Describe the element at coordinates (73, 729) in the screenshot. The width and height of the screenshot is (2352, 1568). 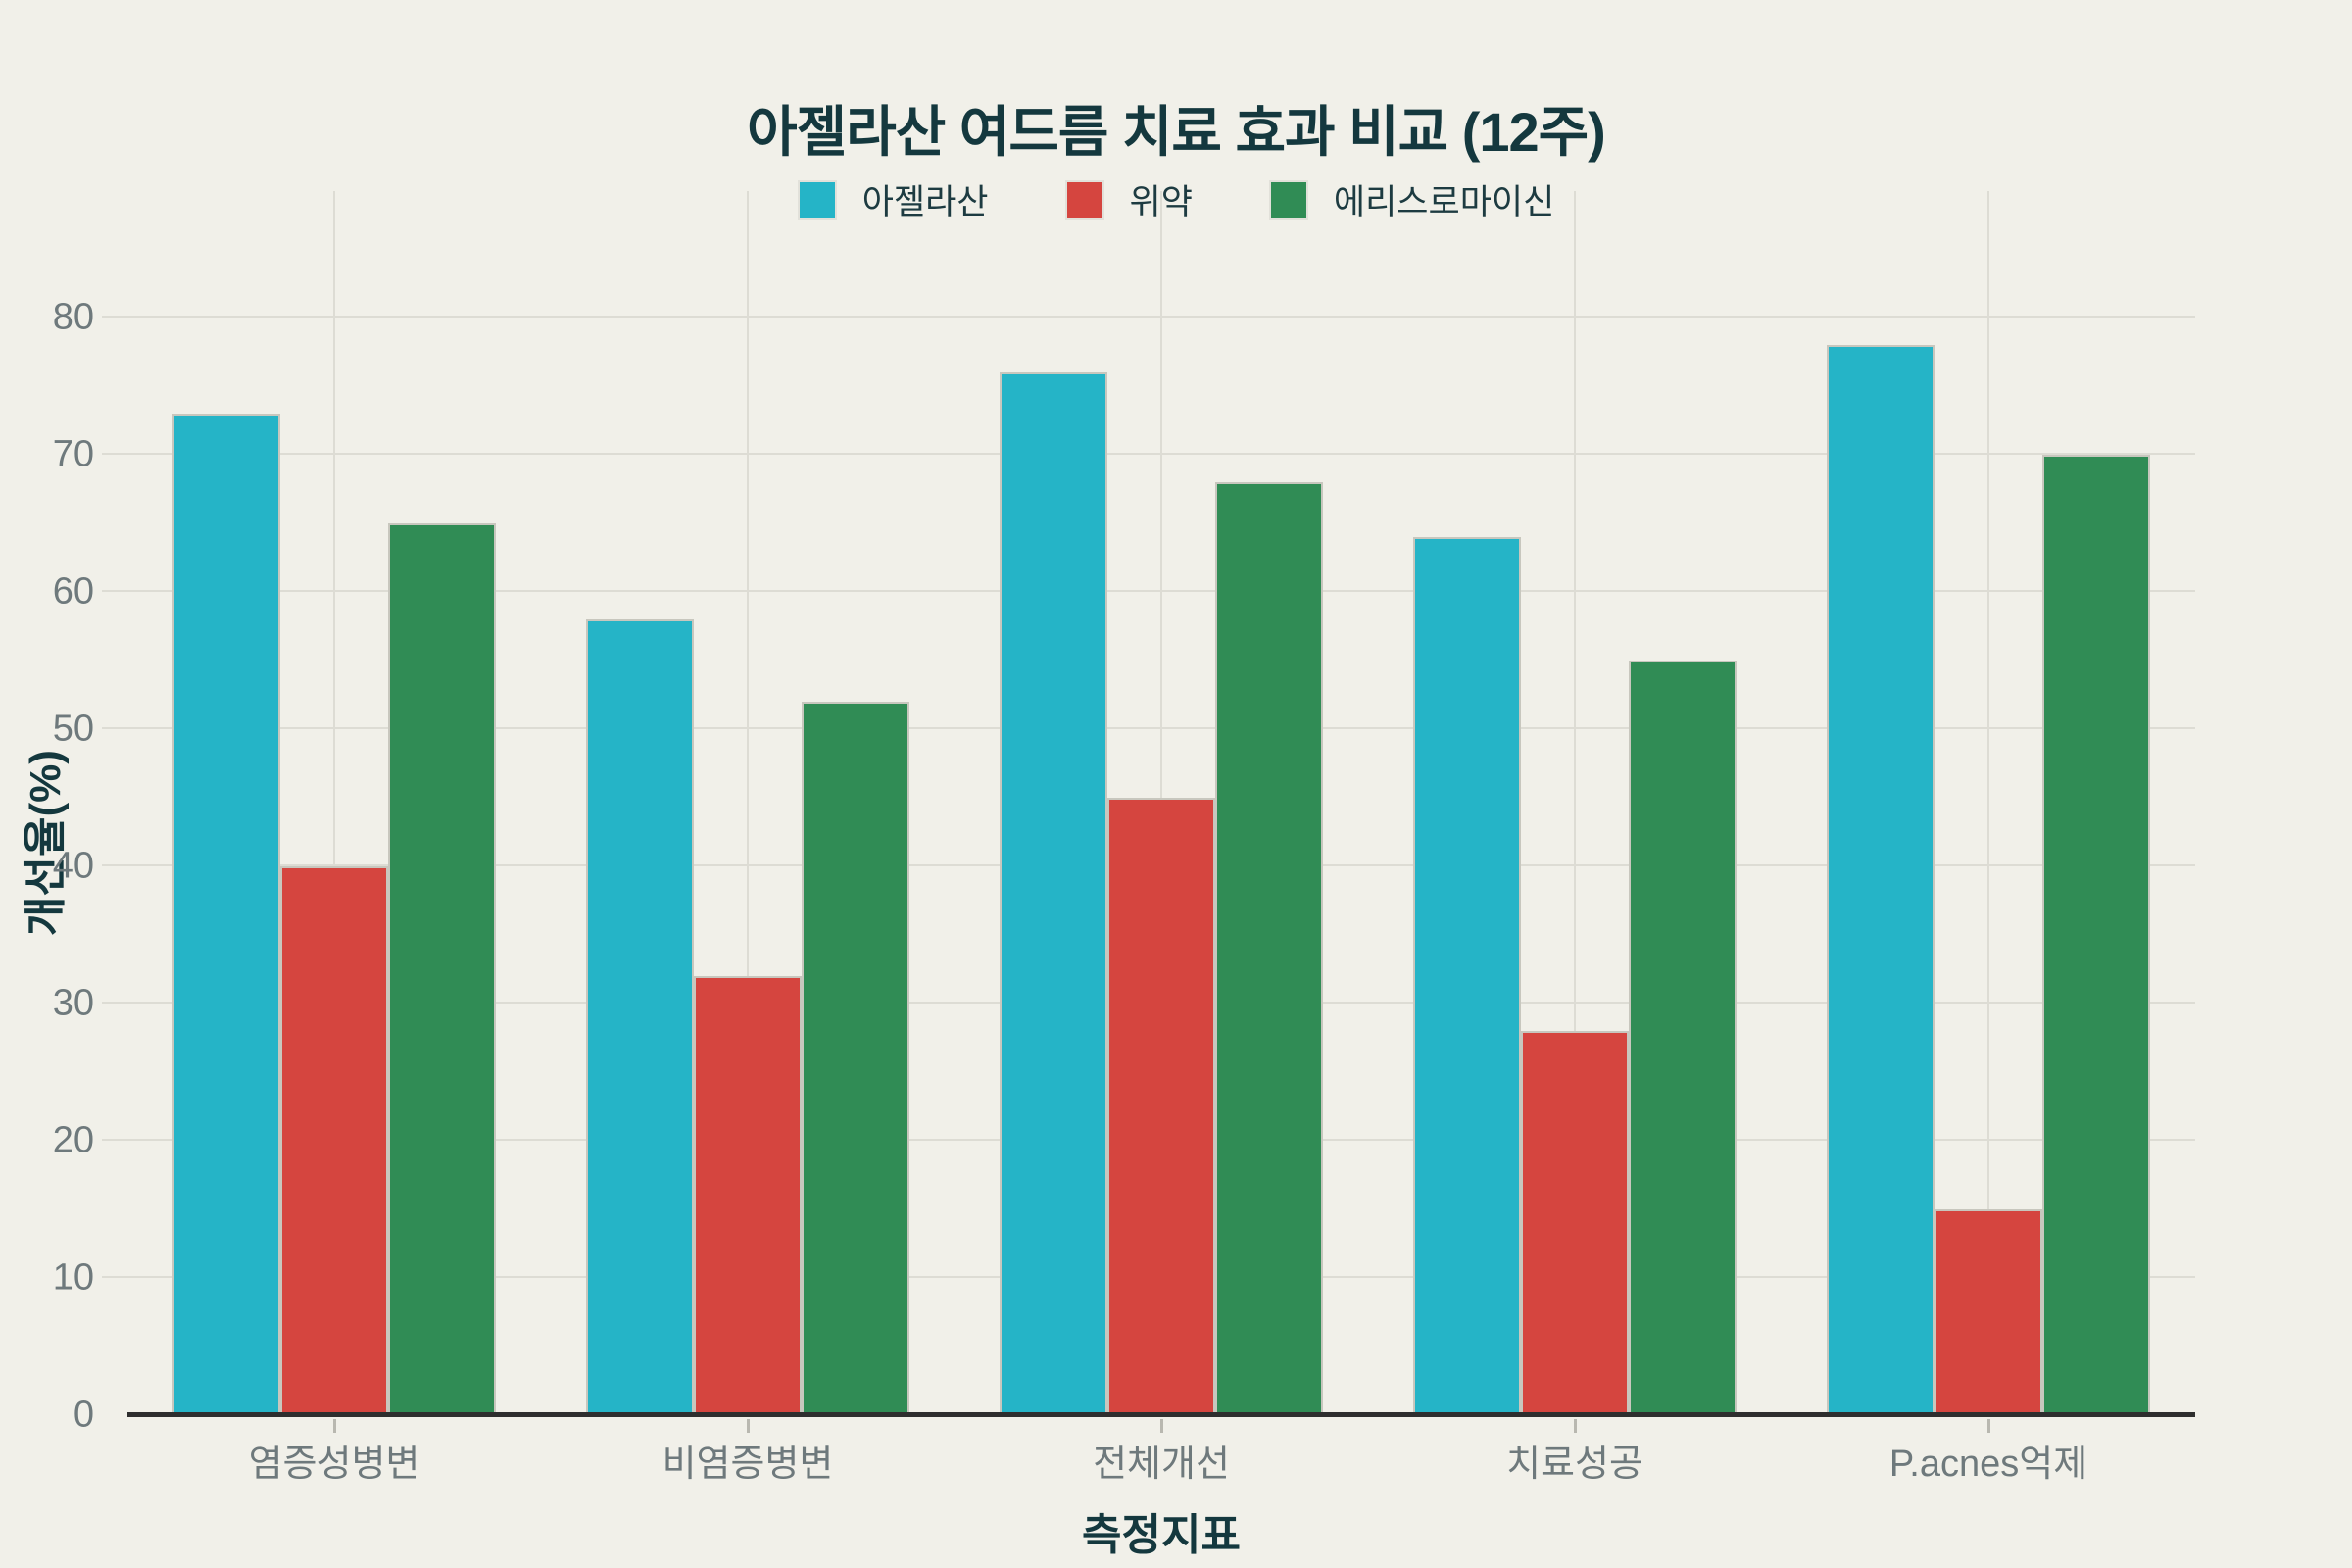
I see `y-tick-label: 50` at that location.